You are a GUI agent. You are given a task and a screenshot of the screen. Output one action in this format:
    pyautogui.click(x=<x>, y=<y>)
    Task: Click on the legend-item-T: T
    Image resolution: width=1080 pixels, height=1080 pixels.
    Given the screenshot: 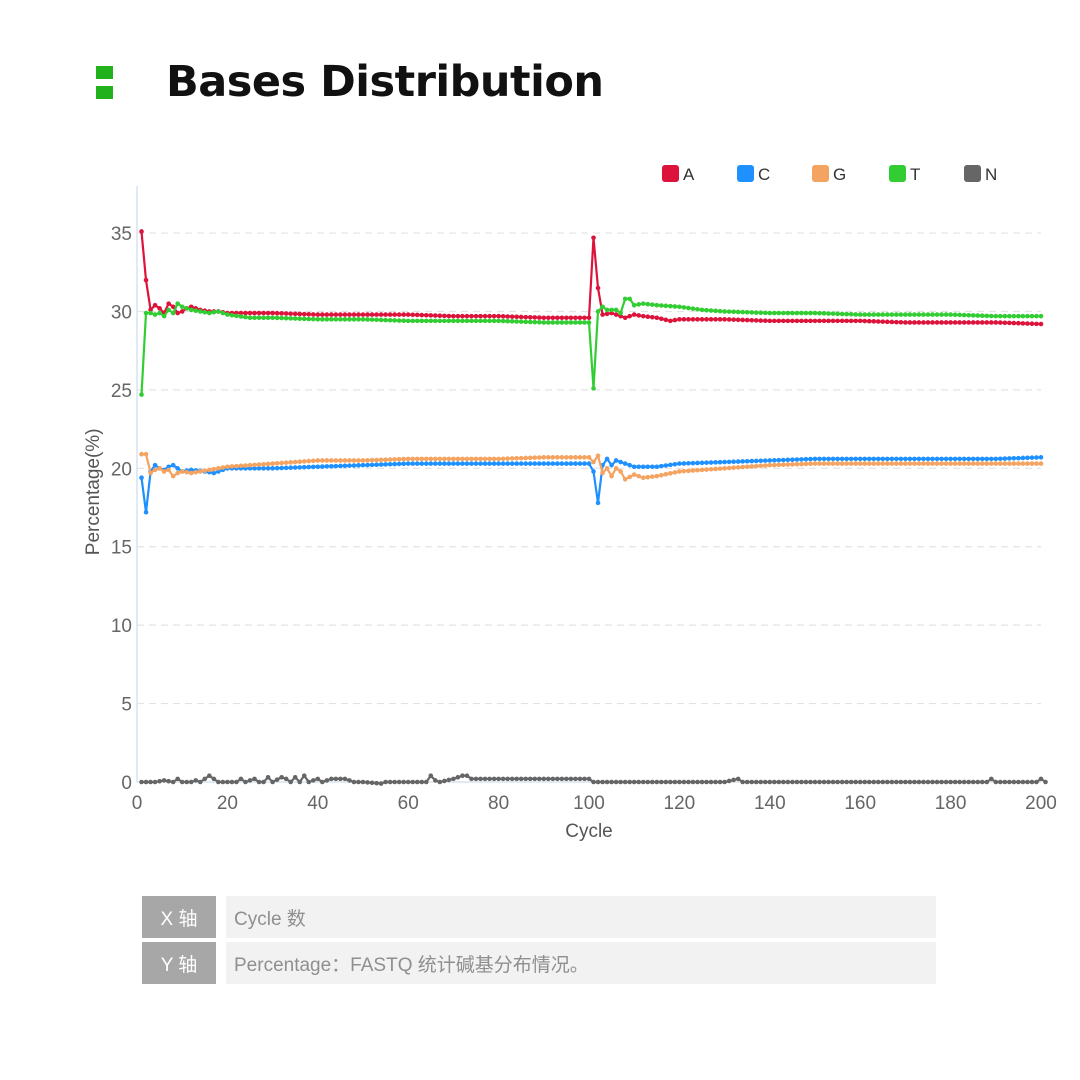 What is the action you would take?
    pyautogui.click(x=904, y=174)
    